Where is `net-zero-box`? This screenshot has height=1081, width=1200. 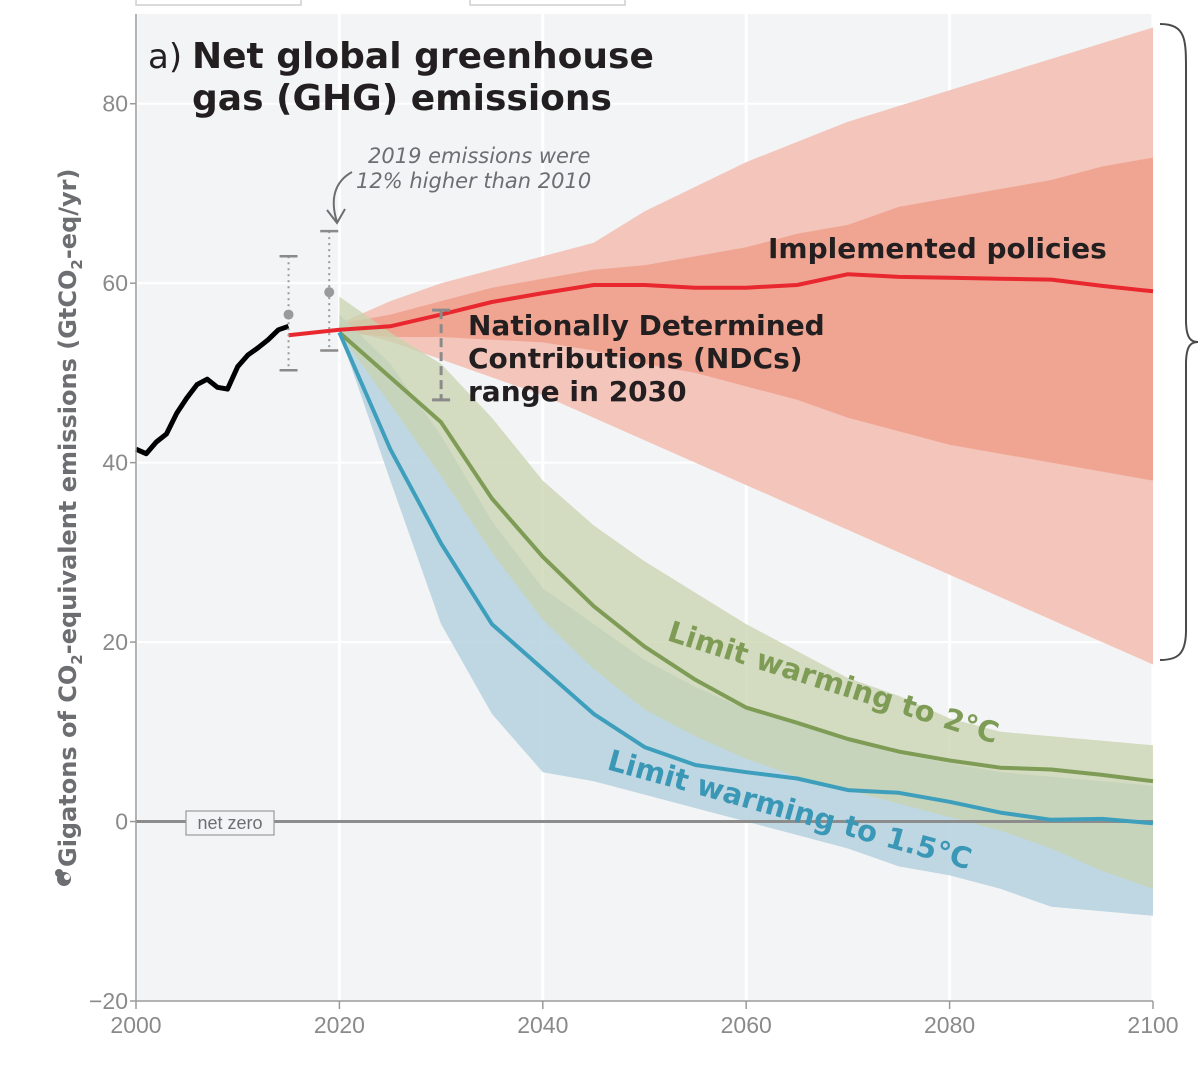 net-zero-box is located at coordinates (230, 823).